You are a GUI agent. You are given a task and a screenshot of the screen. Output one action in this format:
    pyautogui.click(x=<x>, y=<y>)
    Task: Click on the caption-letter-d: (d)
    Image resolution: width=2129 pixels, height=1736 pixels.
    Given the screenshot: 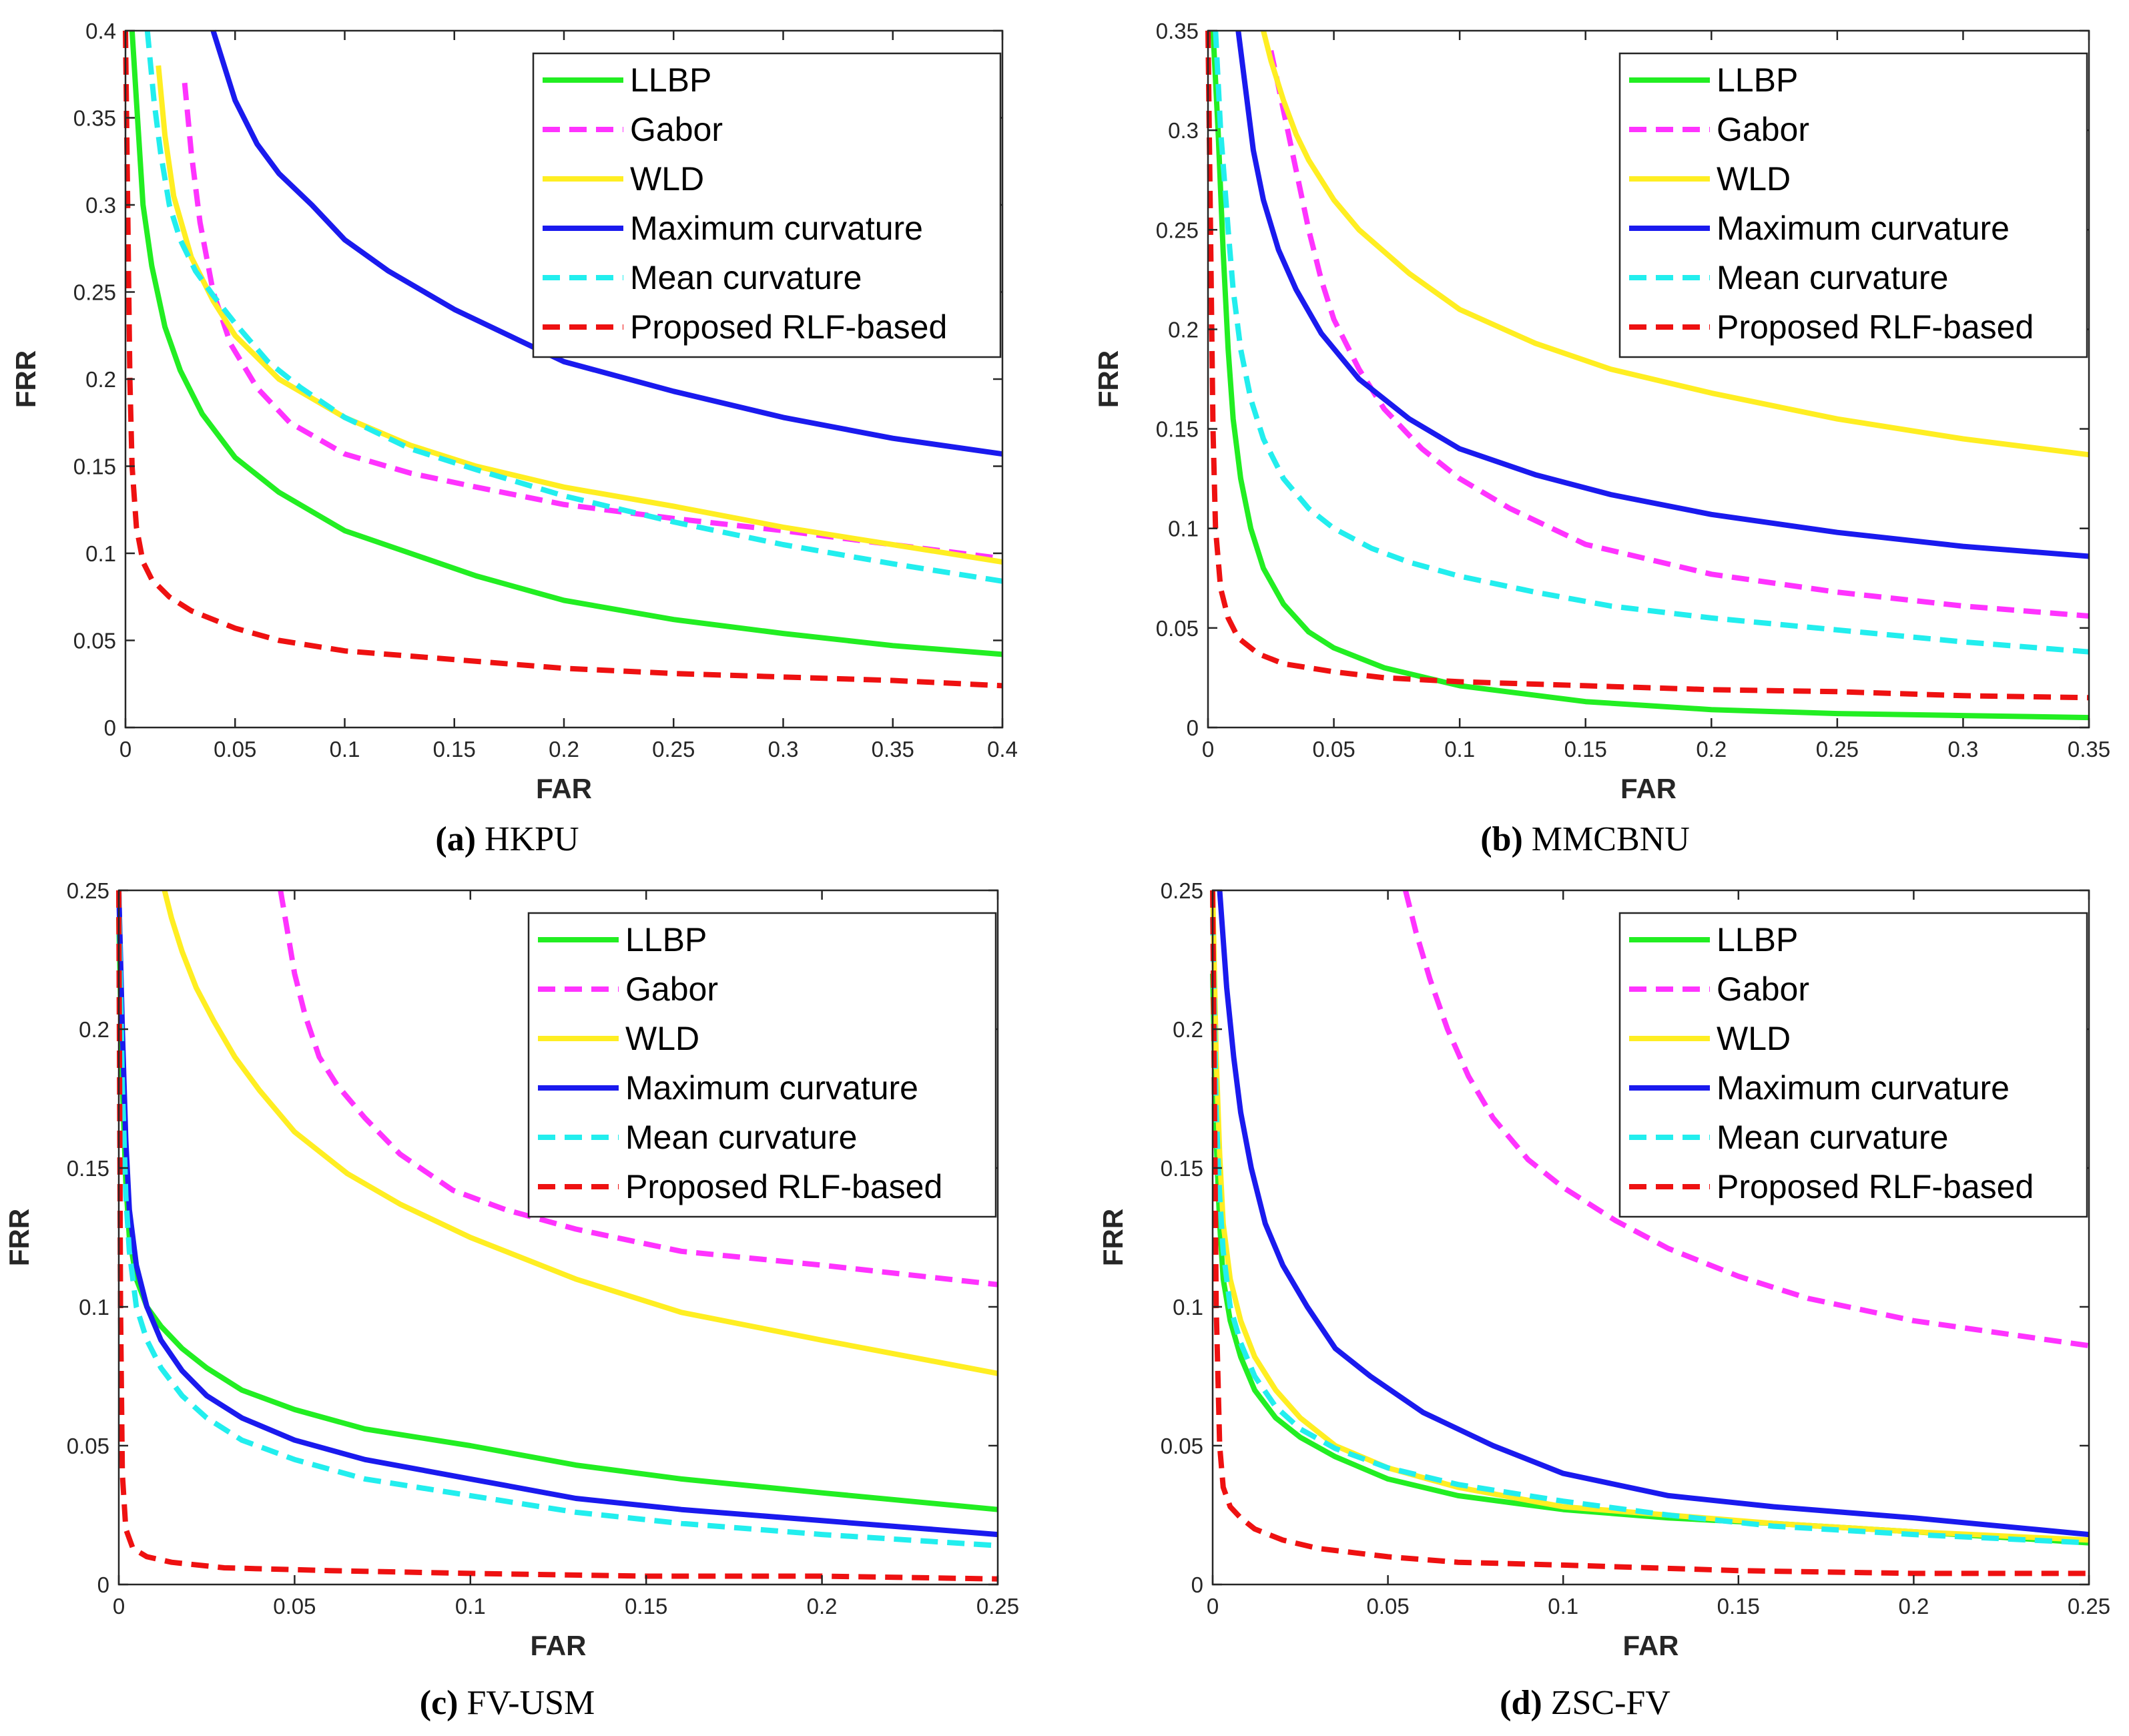 What is the action you would take?
    pyautogui.click(x=1521, y=1703)
    